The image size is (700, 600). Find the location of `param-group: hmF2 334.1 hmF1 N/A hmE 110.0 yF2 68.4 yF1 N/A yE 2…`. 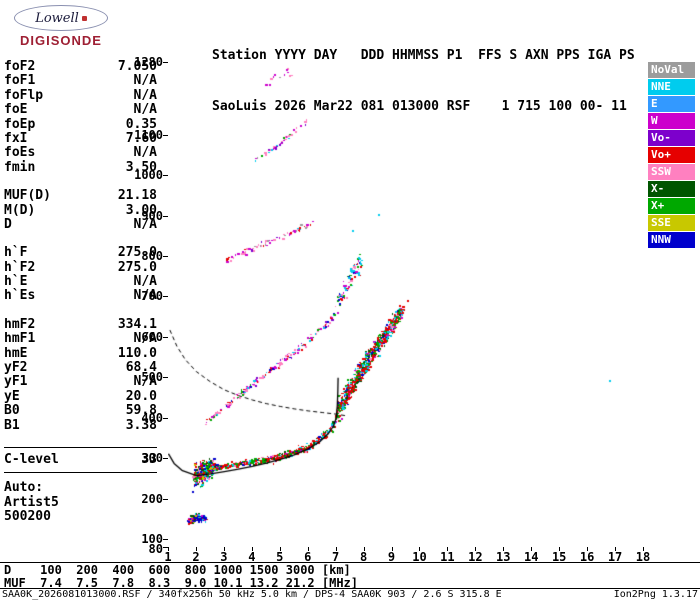

param-group: hmF2 334.1 hmF1 N/A hmE 110.0 yF2 68.4 yF1 N/A yE 2… is located at coordinates (80, 374).